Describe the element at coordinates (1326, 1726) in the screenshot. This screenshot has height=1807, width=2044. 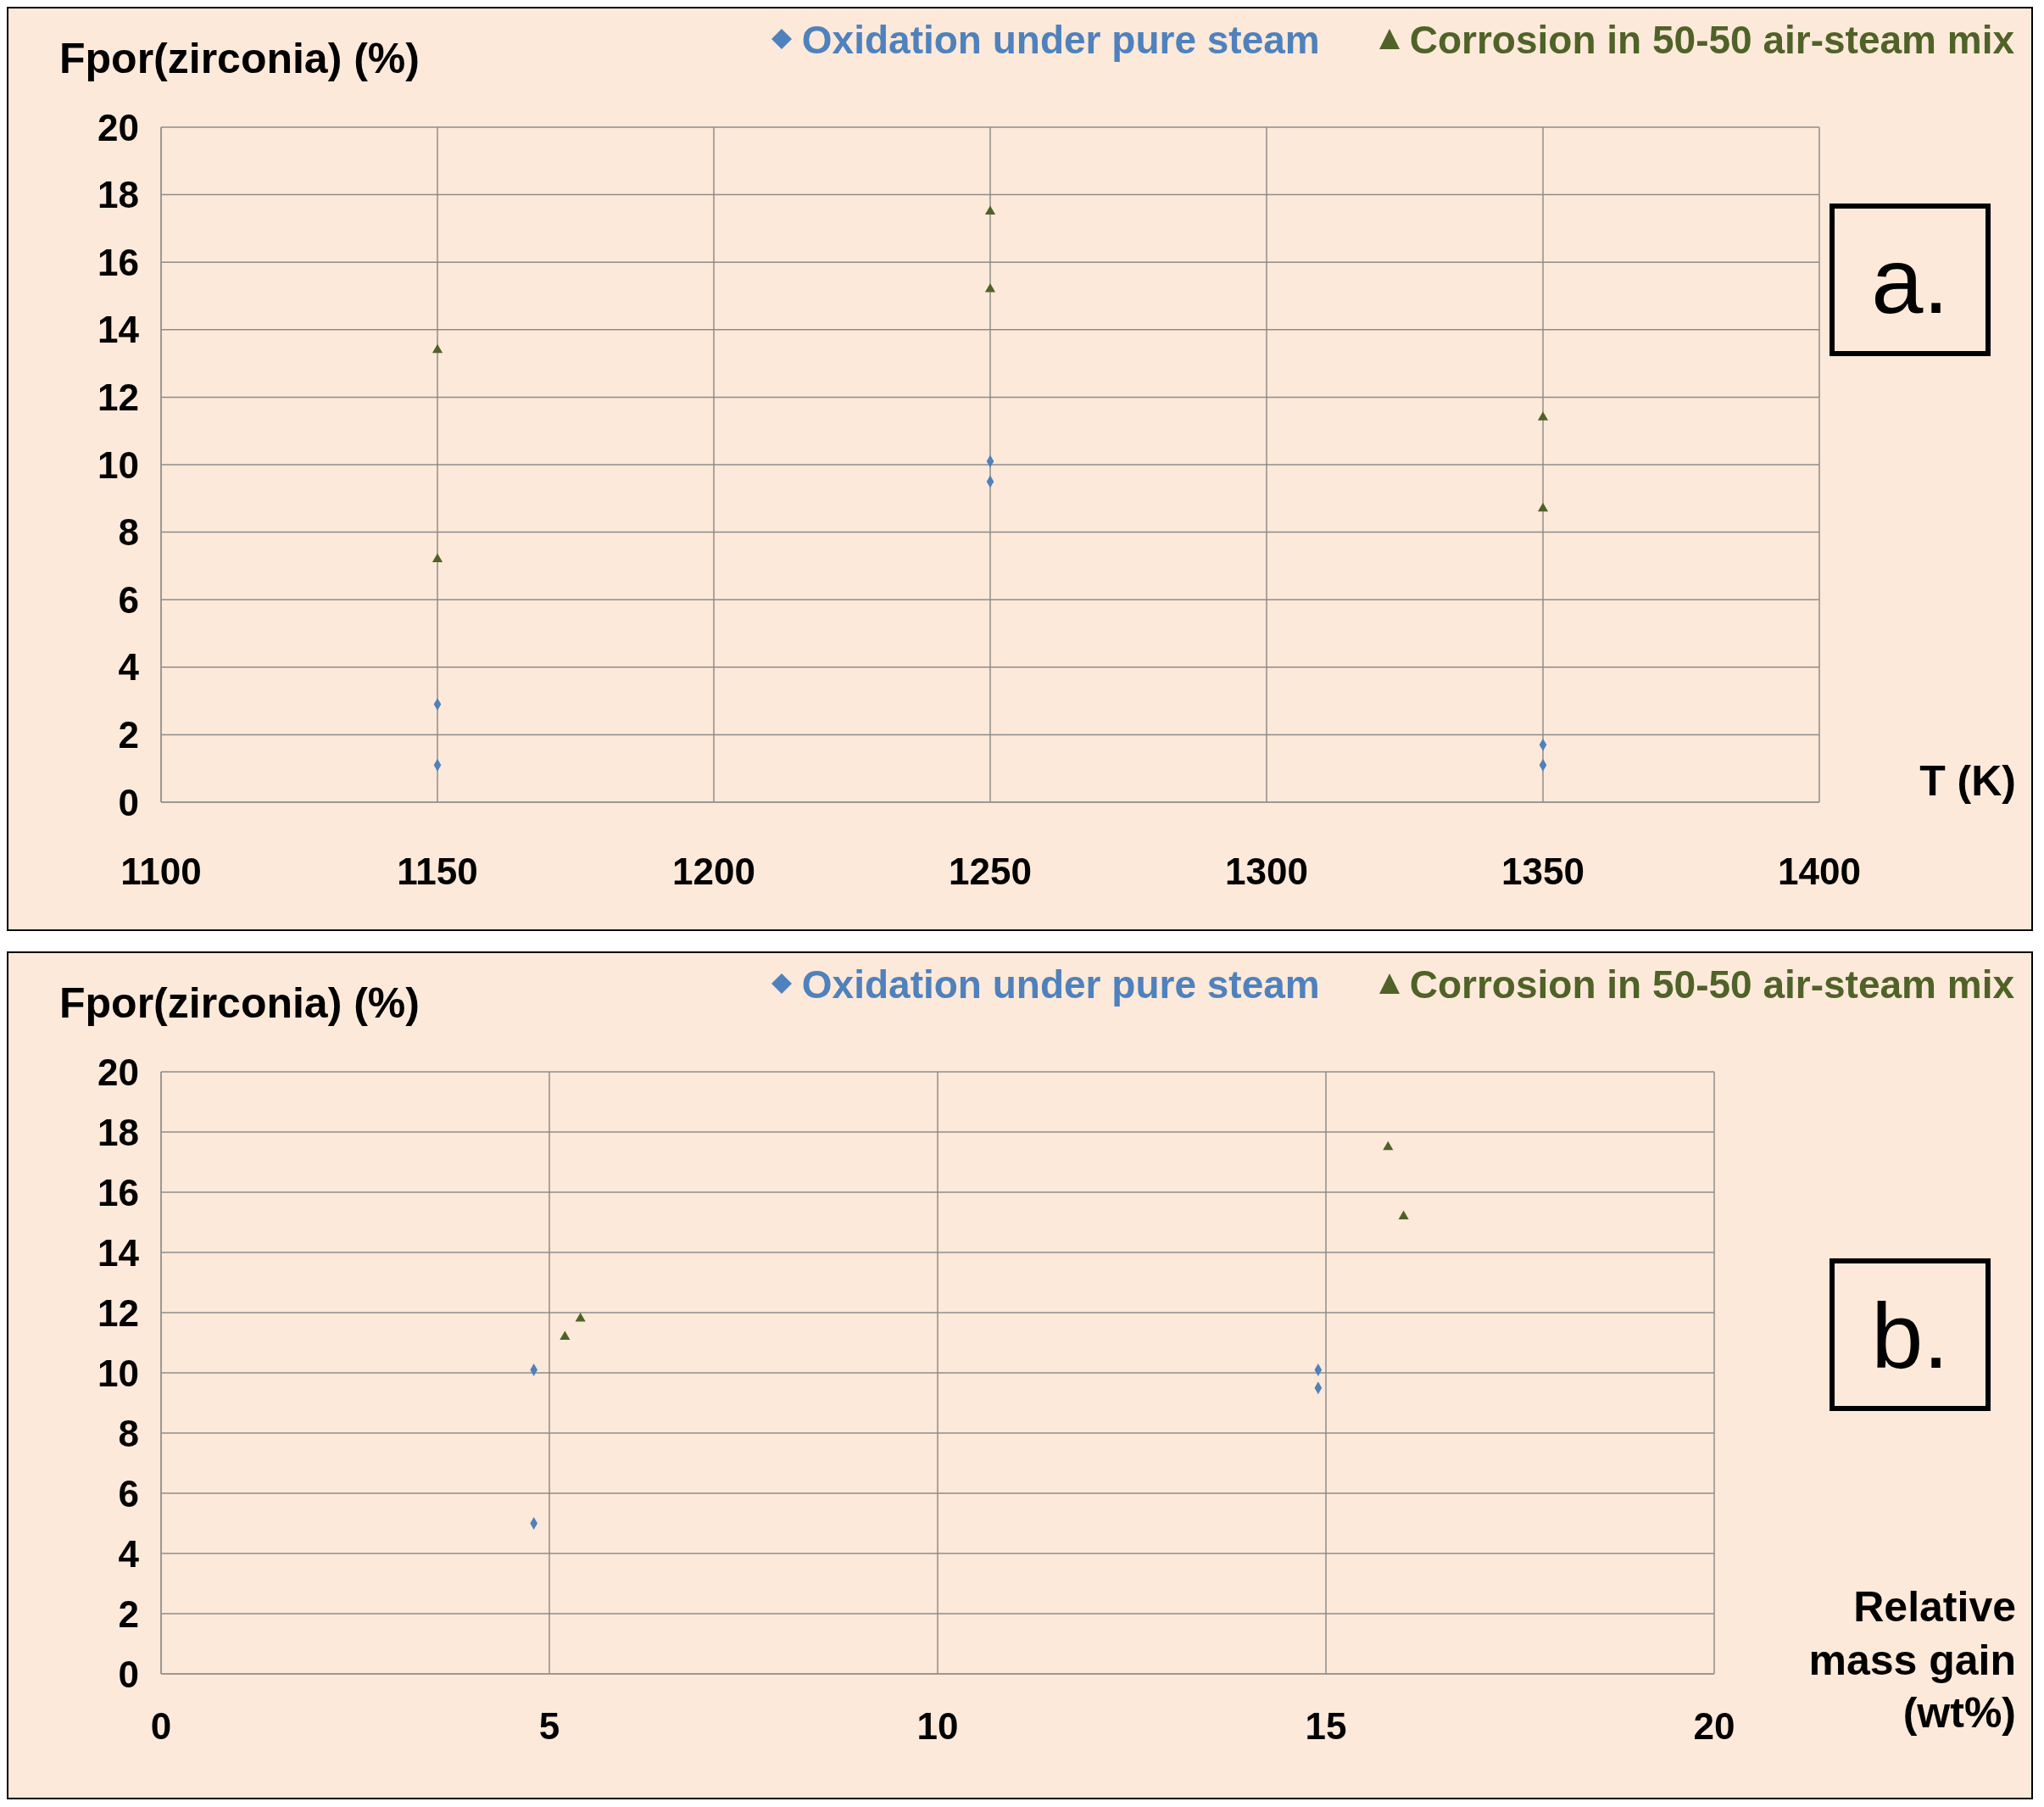
I see `x-tick-label: 15` at that location.